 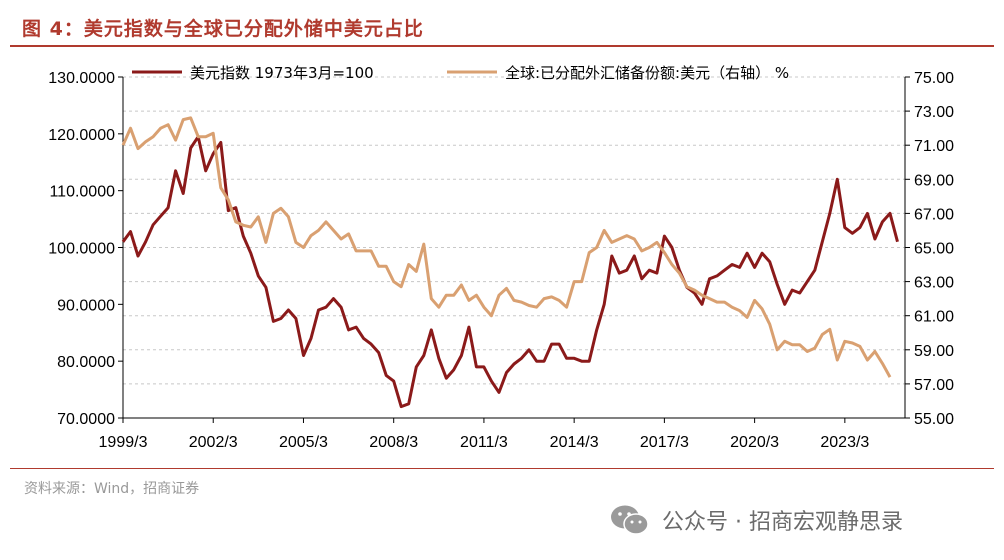 I want to click on y-left-tick-label: 120.0000, so click(x=81, y=135).